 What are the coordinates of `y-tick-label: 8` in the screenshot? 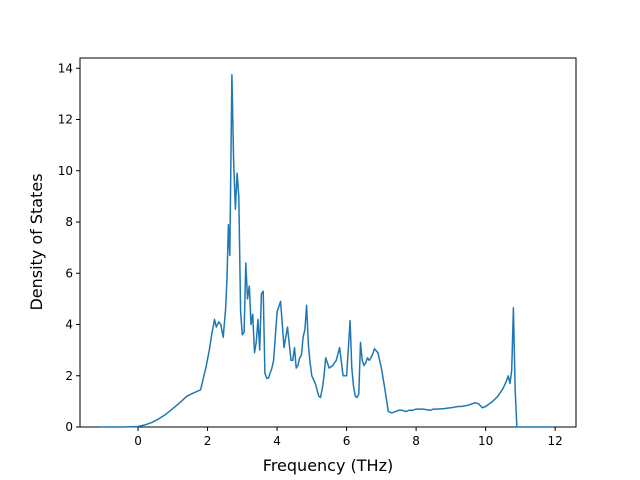 It's located at (69, 222).